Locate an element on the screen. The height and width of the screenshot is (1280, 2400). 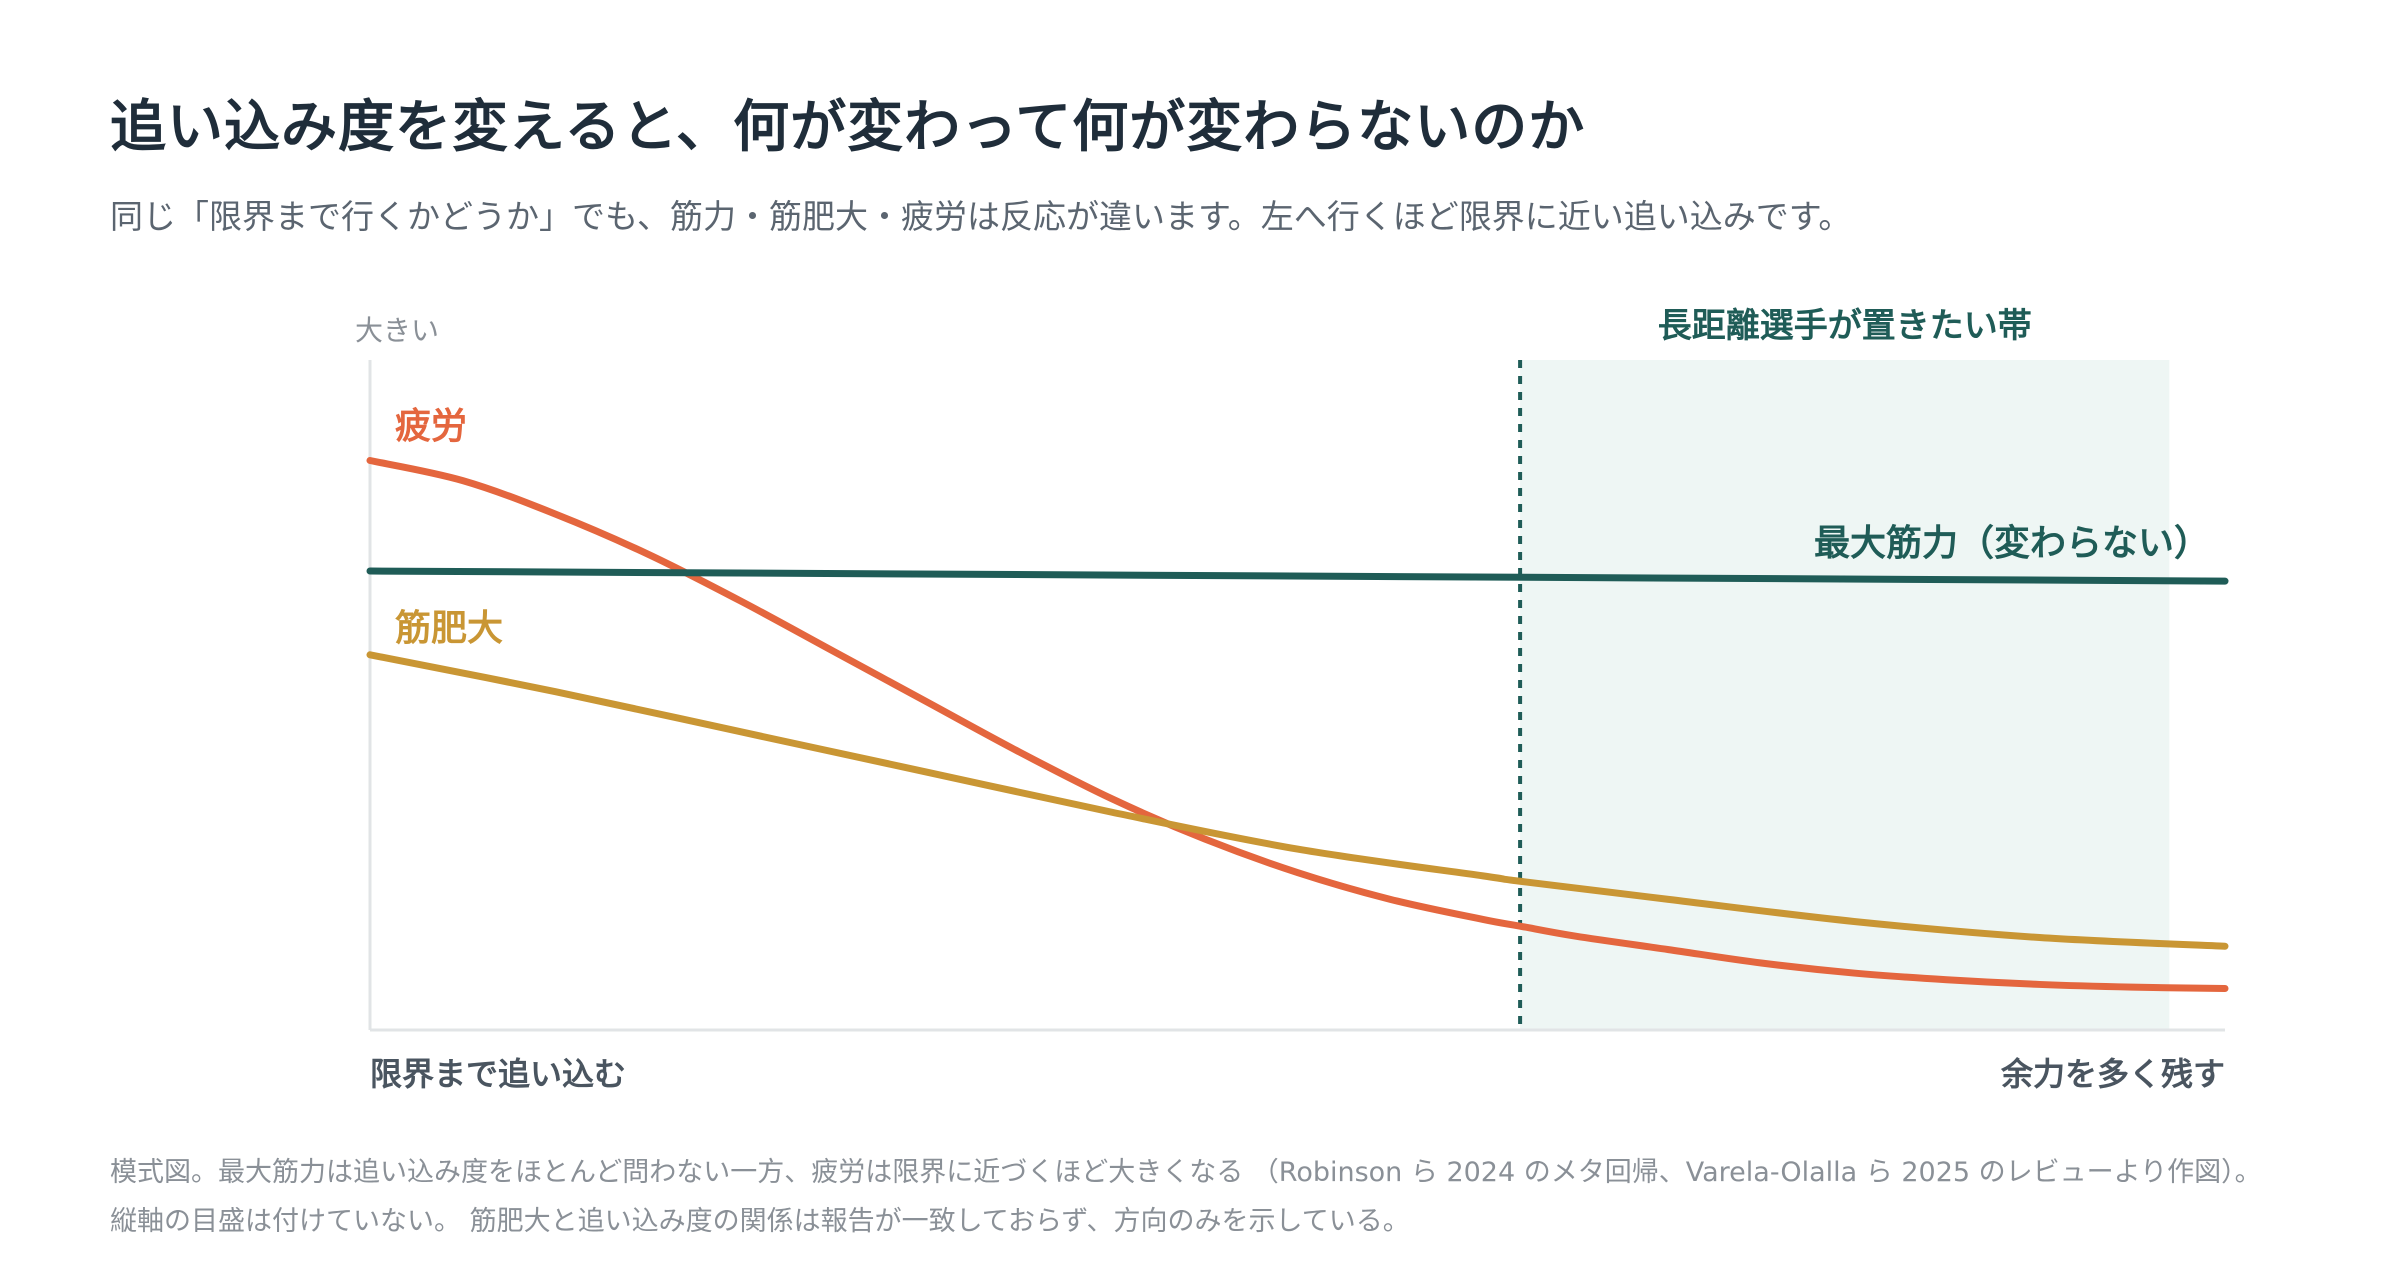
series-label-fatigue: 疲労 is located at coordinates (431, 426).